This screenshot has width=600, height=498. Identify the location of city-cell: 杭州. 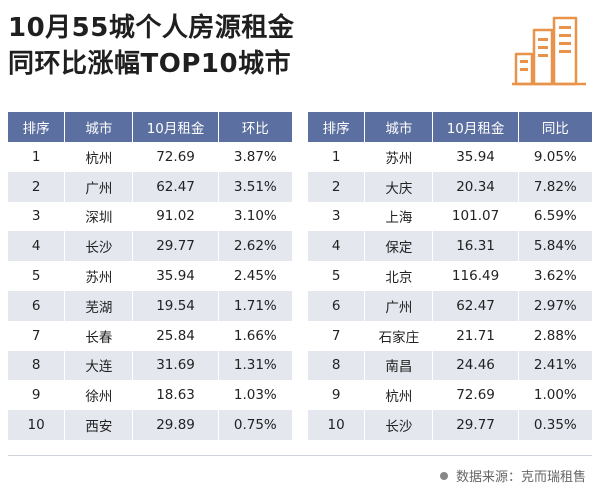
(99, 157).